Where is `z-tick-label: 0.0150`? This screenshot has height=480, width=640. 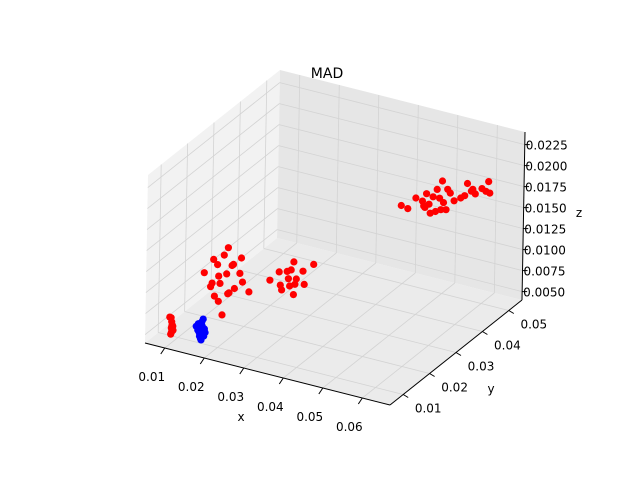 z-tick-label: 0.0150 is located at coordinates (546, 209).